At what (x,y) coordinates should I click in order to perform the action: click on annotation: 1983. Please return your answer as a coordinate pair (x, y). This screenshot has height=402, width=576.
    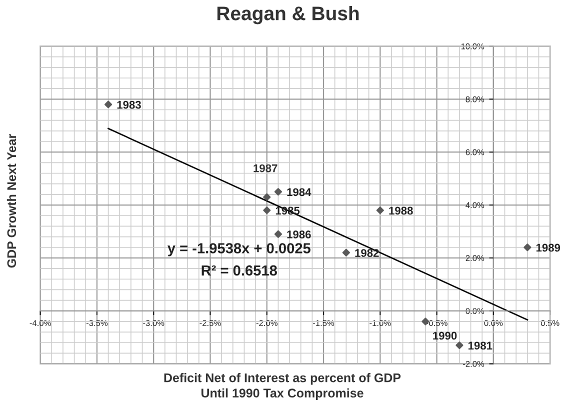
    Looking at the image, I should click on (129, 104).